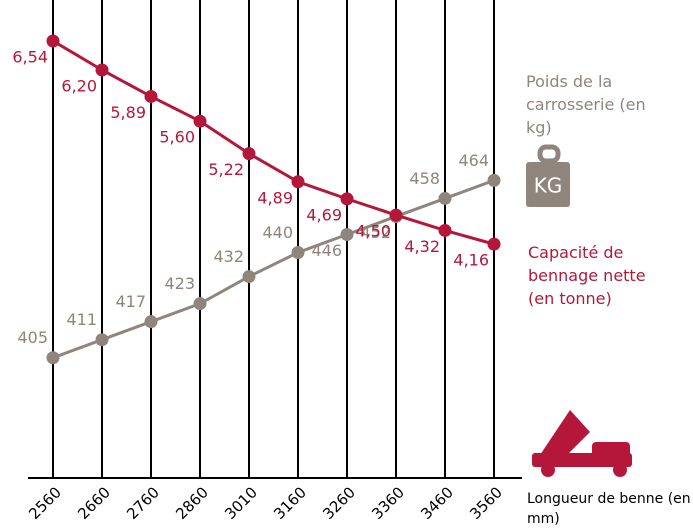  Describe the element at coordinates (241, 503) in the screenshot. I see `x-tick-label: 3010` at that location.